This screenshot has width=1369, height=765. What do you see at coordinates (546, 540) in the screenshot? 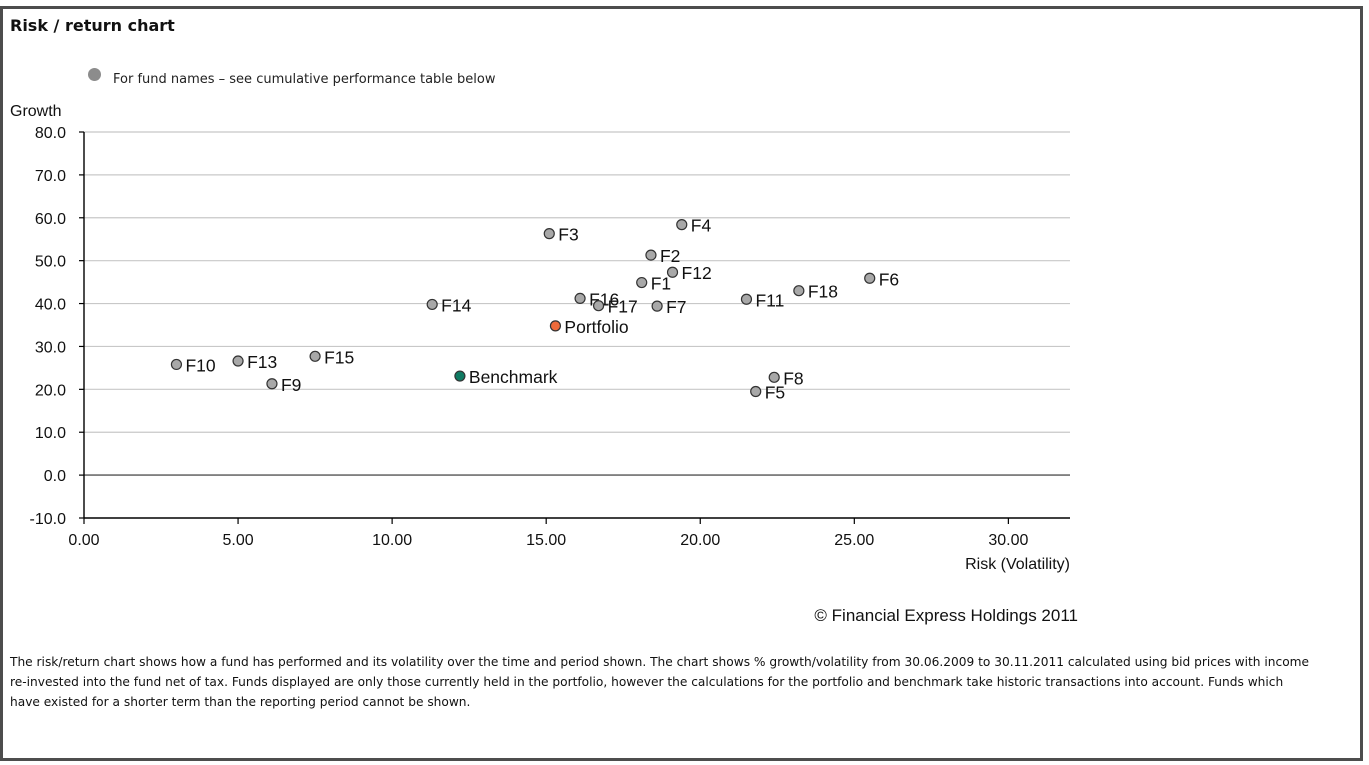
I see `x-tick-label: 15.00` at bounding box center [546, 540].